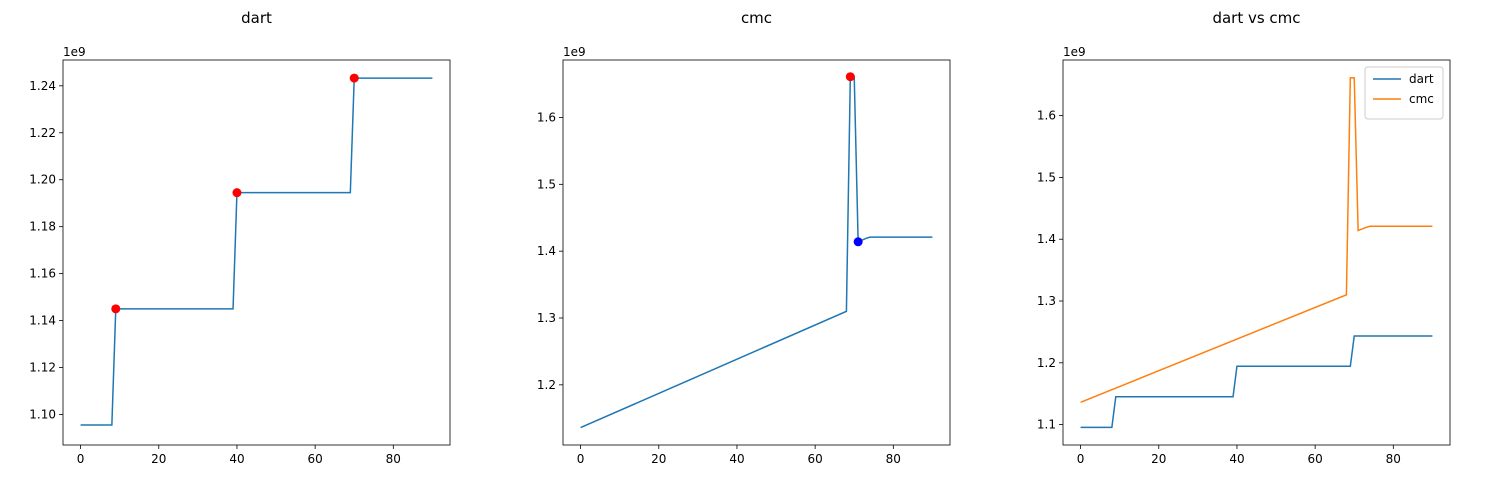 The height and width of the screenshot is (500, 1500). What do you see at coordinates (42, 321) in the screenshot?
I see `y-tick-label: 1.14` at bounding box center [42, 321].